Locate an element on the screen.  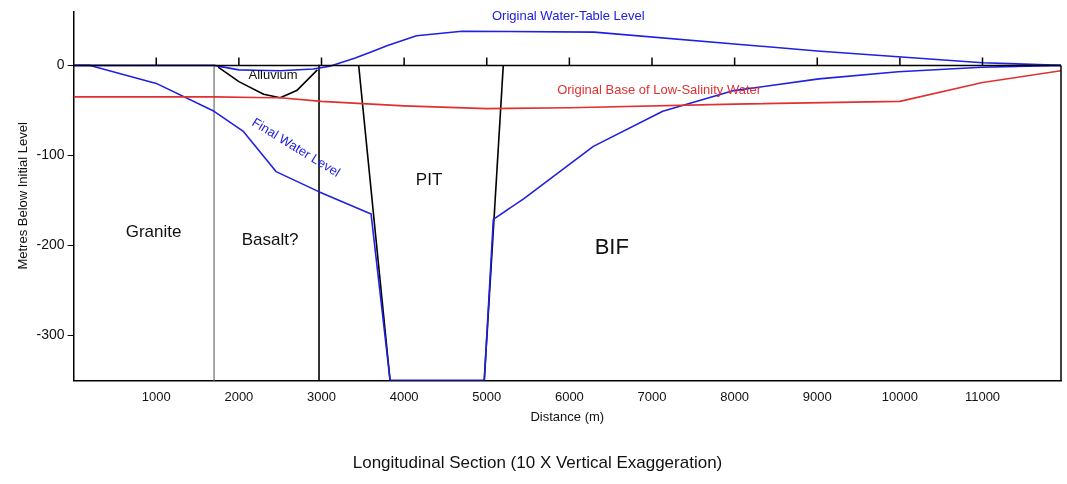
x-tick-label: 1000 is located at coordinates (156, 396).